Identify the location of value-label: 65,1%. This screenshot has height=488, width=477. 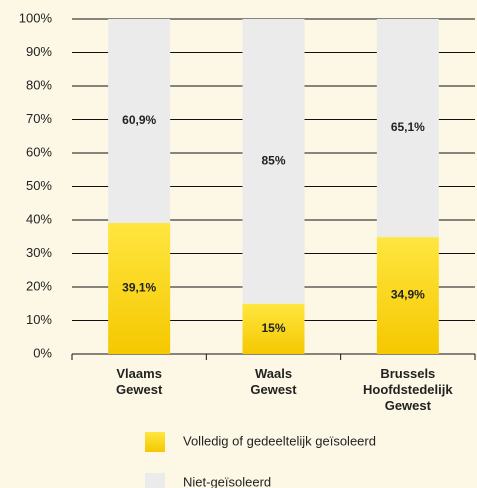
(408, 127).